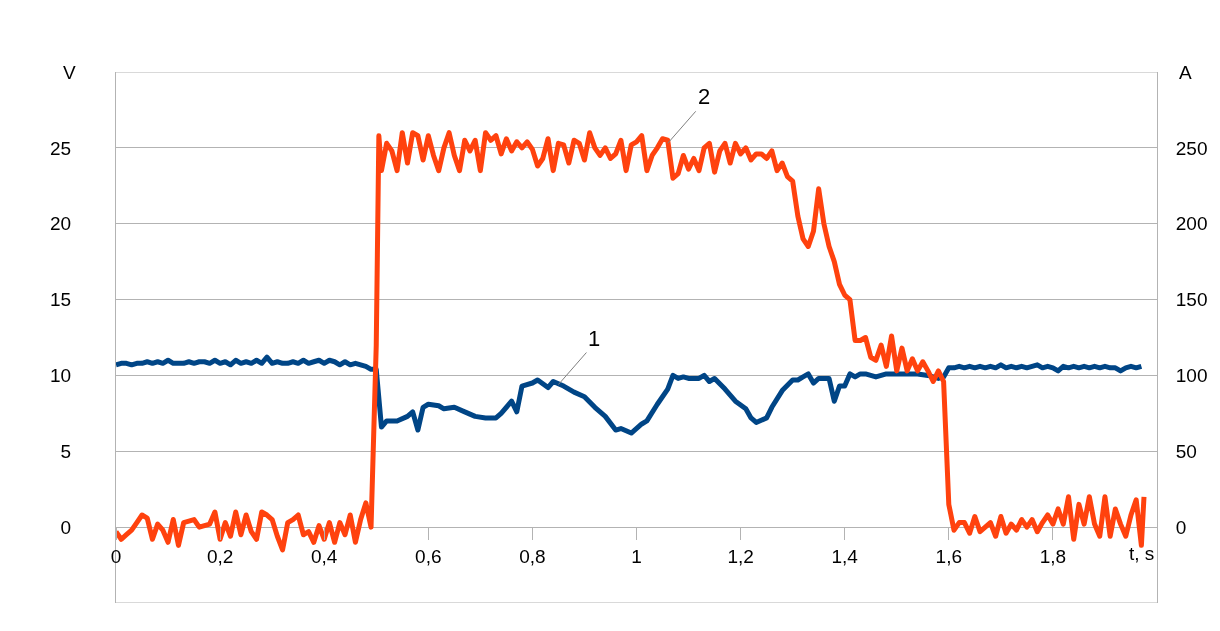 This screenshot has width=1220, height=631. What do you see at coordinates (220, 556) in the screenshot?
I see `x-tick-label: 0,2` at bounding box center [220, 556].